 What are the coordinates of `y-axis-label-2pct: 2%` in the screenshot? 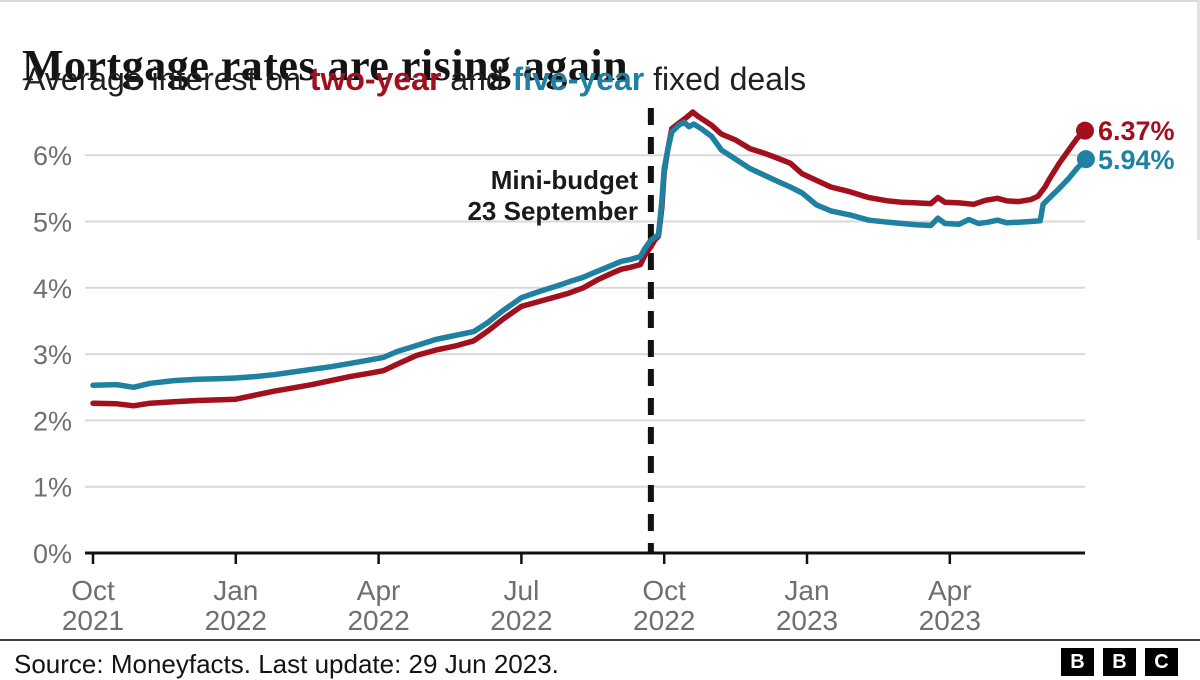 It's located at (52, 421).